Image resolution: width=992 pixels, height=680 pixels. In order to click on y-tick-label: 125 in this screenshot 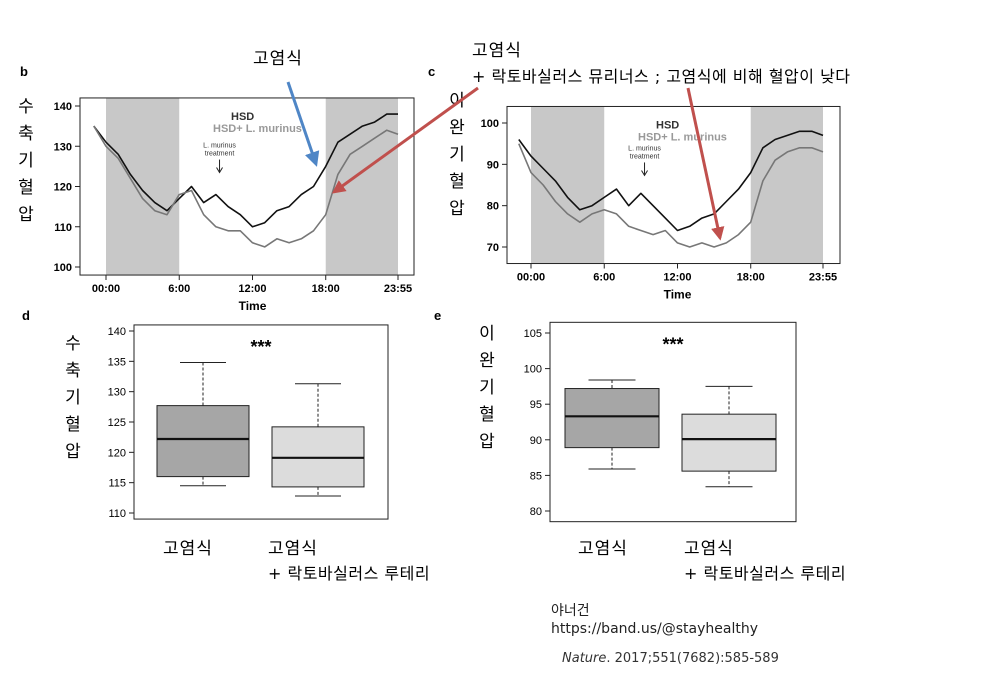, I will do `click(117, 423)`.